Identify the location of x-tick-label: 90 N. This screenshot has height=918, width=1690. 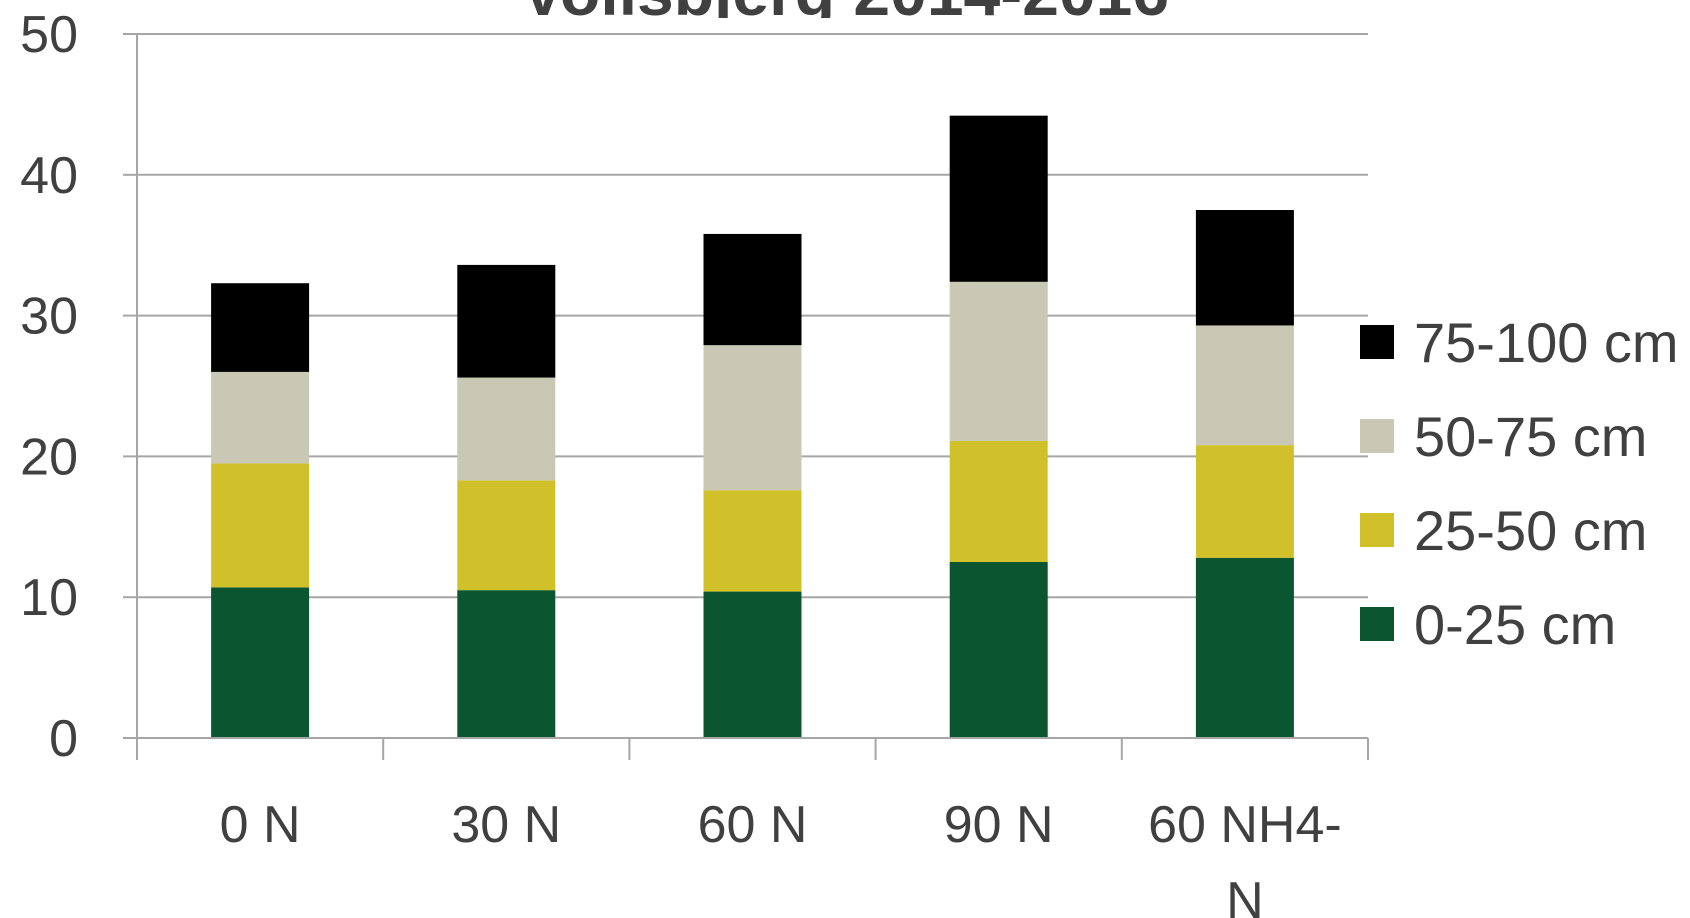
(999, 825).